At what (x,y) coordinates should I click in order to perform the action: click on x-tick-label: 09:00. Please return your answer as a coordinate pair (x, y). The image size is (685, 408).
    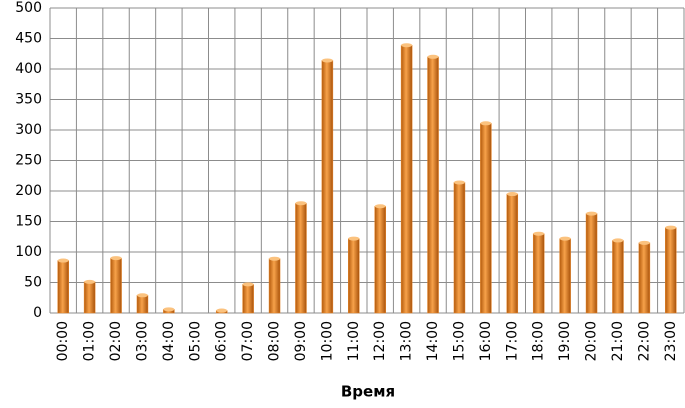
    Looking at the image, I should click on (301, 341).